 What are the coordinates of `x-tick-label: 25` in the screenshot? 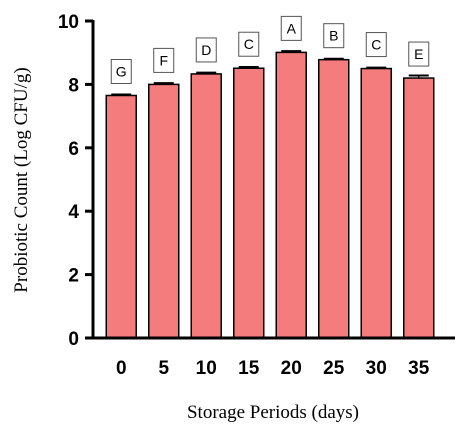 It's located at (334, 368).